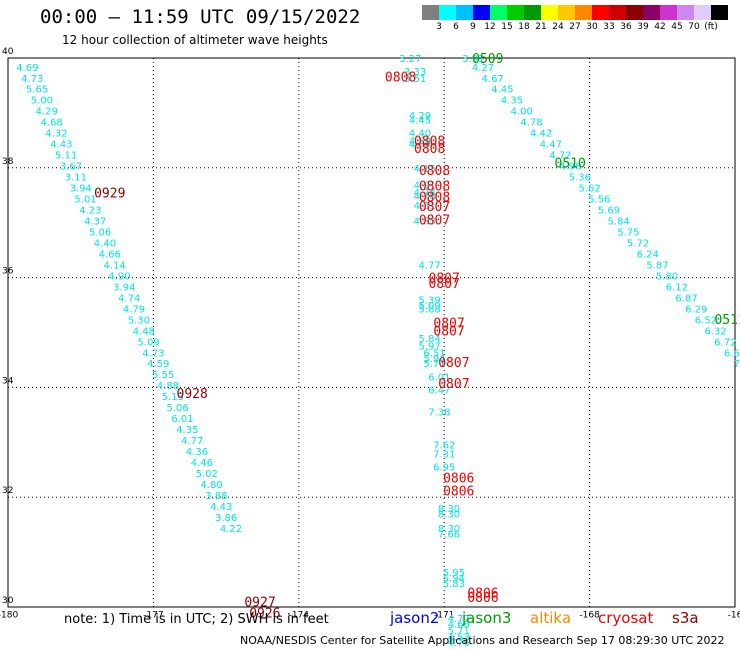  Describe the element at coordinates (575, 27) in the screenshot. I see `colorbar-label: 27` at that location.